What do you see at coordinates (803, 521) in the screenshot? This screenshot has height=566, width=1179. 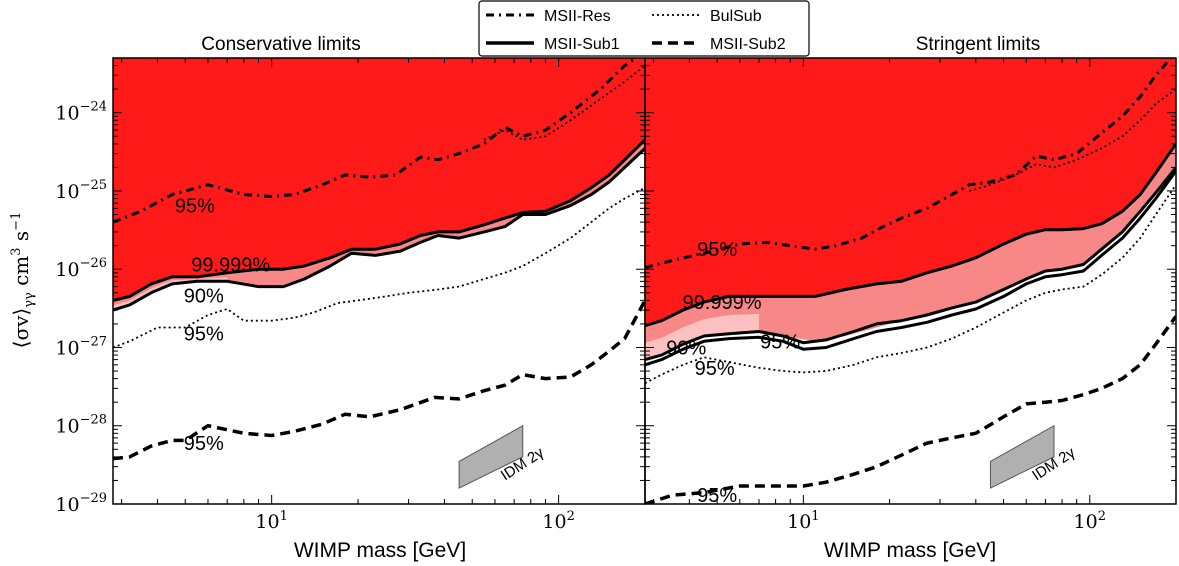 I see `x-tick-label-stringent-0: 101` at bounding box center [803, 521].